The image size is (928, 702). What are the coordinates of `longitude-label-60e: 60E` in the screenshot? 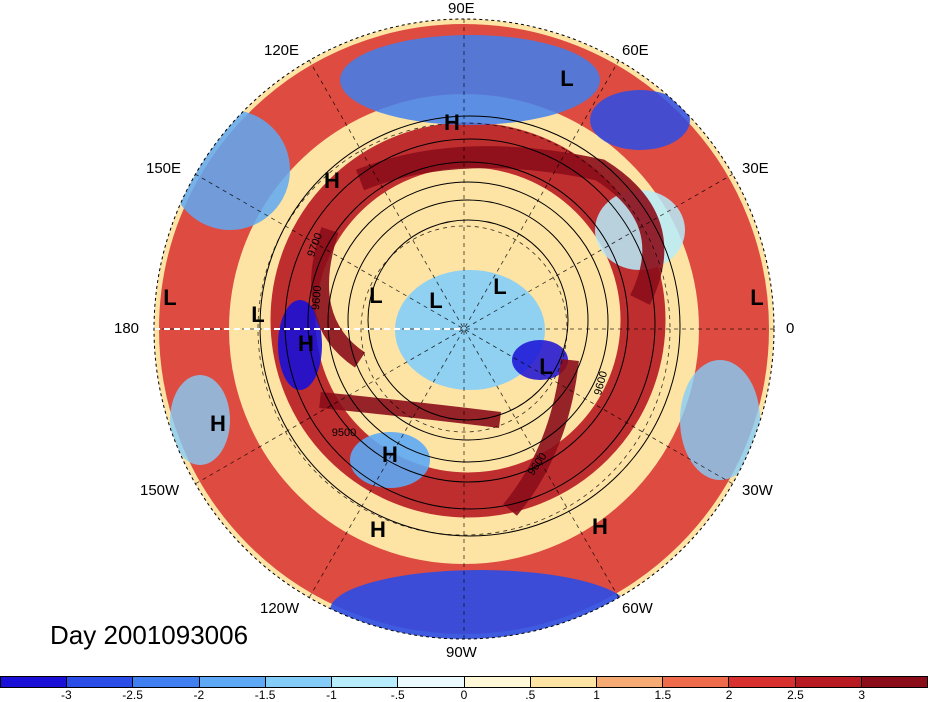 It's located at (635, 50).